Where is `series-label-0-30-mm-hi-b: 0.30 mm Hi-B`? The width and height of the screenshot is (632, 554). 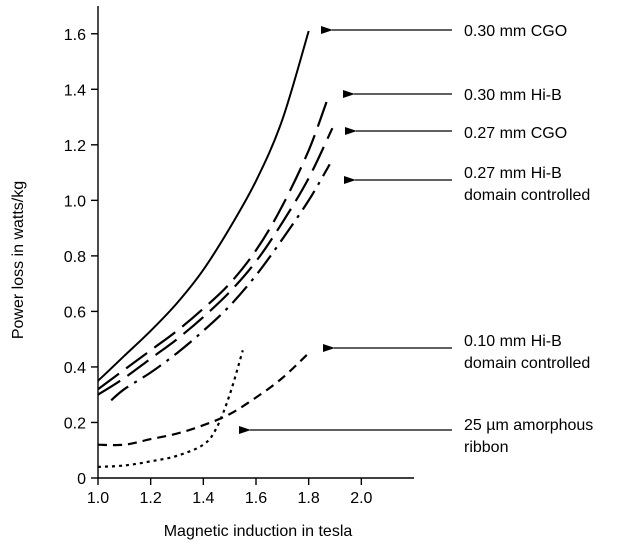 series-label-0-30-mm-hi-b: 0.30 mm Hi-B is located at coordinates (513, 95).